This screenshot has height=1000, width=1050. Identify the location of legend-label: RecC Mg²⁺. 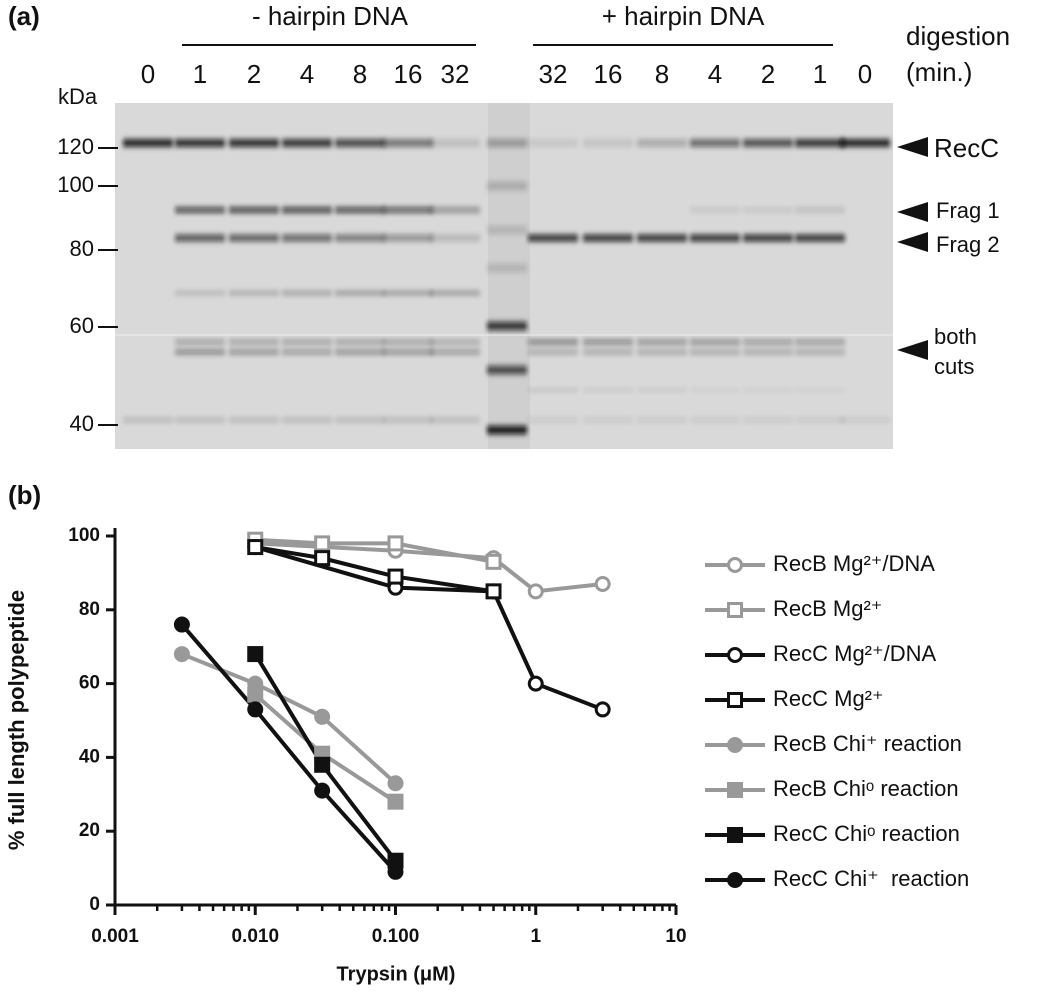
(828, 698).